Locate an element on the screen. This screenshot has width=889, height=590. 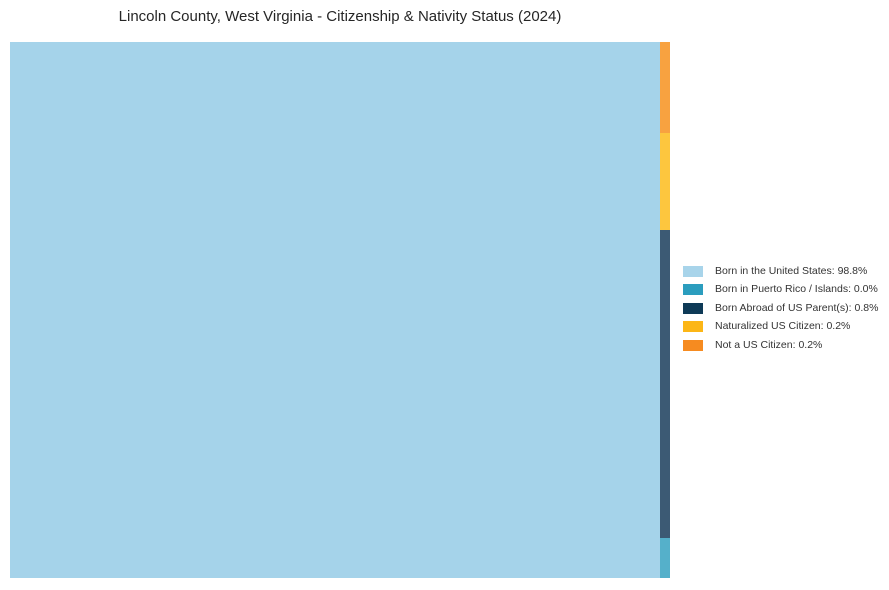
treemap-block-born-in-puerto-rico-islands is located at coordinates (665, 558).